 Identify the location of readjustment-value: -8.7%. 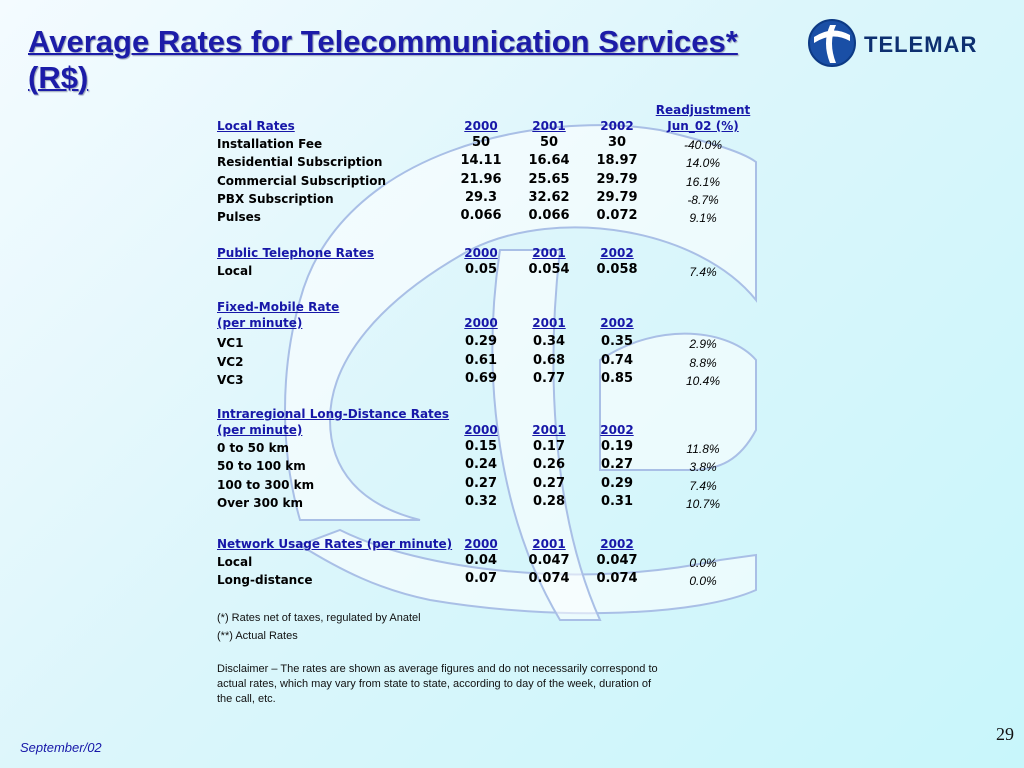
(703, 199).